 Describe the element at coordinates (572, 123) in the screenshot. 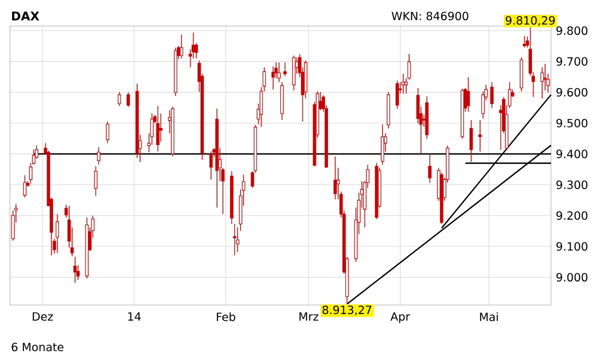

I see `y-tick-label: 9.500` at that location.